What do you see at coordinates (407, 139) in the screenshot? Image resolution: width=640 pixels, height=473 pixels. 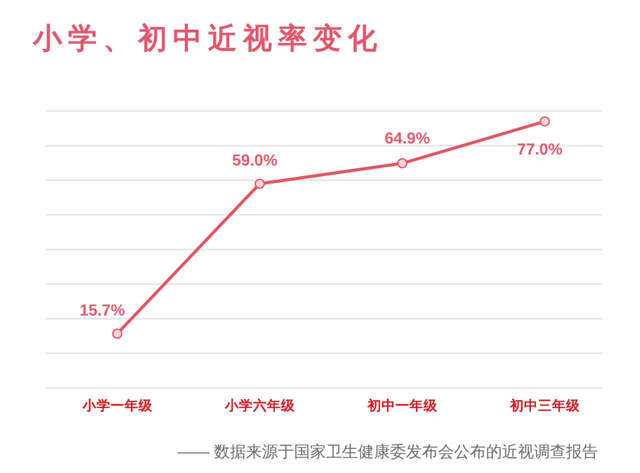 I see `data-label: 64.9%` at bounding box center [407, 139].